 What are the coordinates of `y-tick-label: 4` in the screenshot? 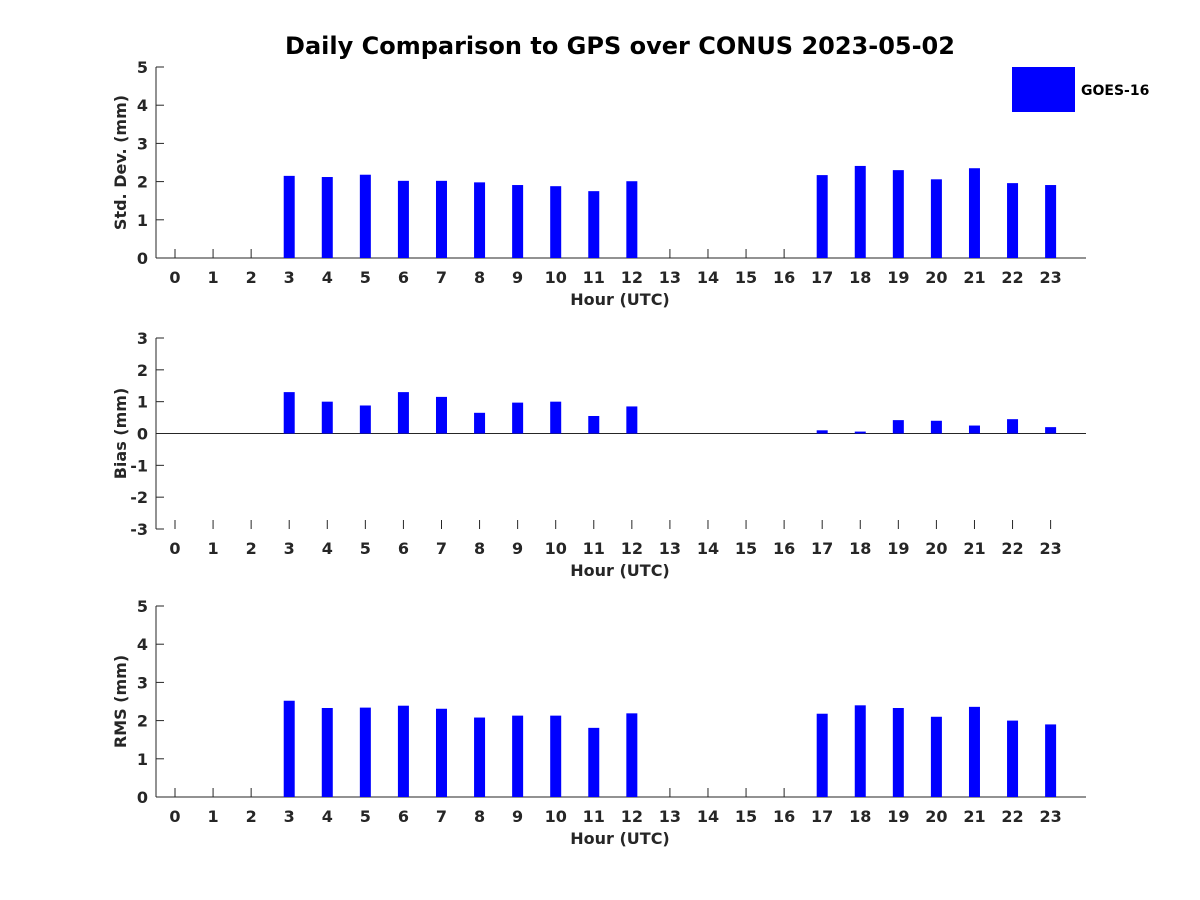 It's located at (142, 644).